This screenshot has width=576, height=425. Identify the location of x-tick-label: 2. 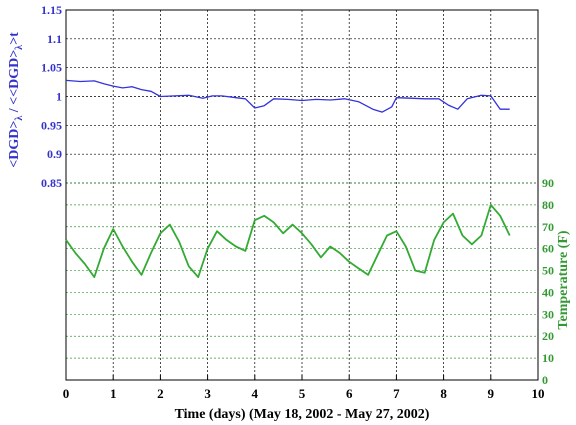
(160, 393).